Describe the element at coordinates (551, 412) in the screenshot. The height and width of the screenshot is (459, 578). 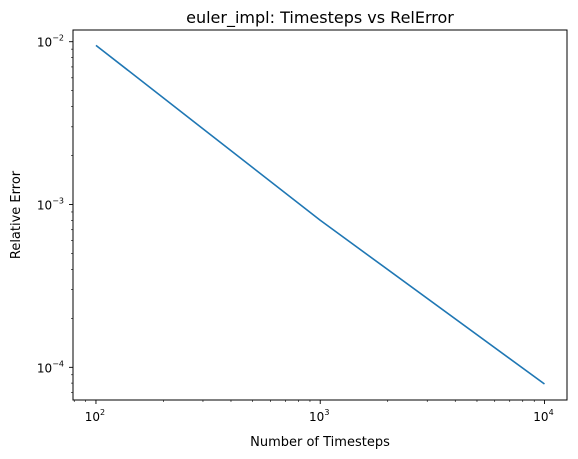
I see `x-tick-exponent: 4` at that location.